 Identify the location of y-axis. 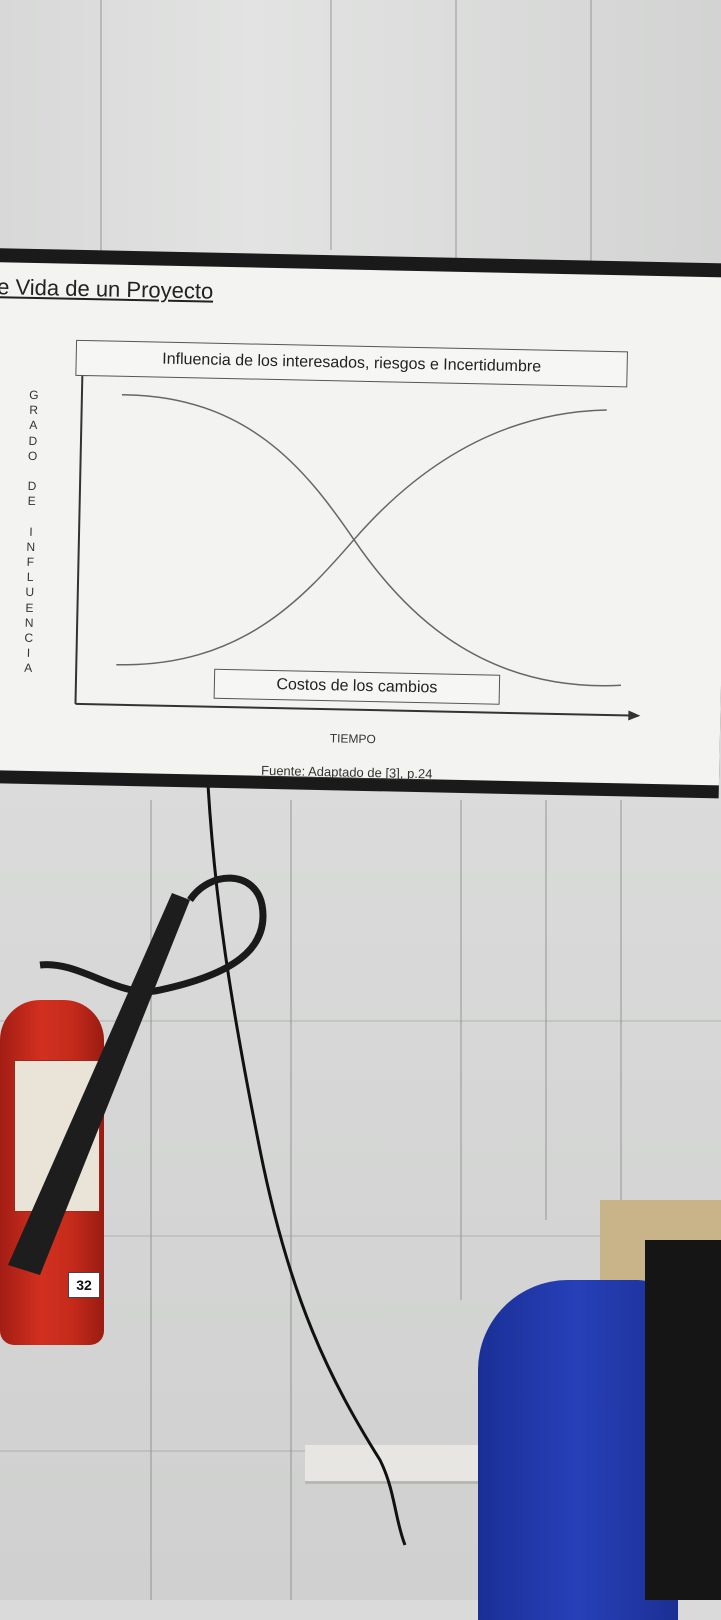
(79, 538).